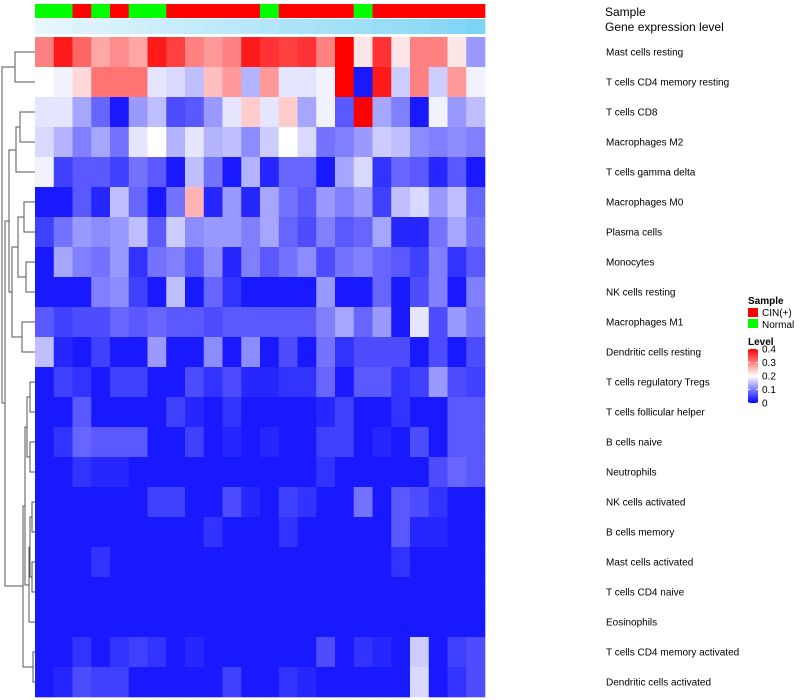 This screenshot has width=800, height=700. What do you see at coordinates (653, 353) in the screenshot?
I see `row-label: Dendritic cells resting` at bounding box center [653, 353].